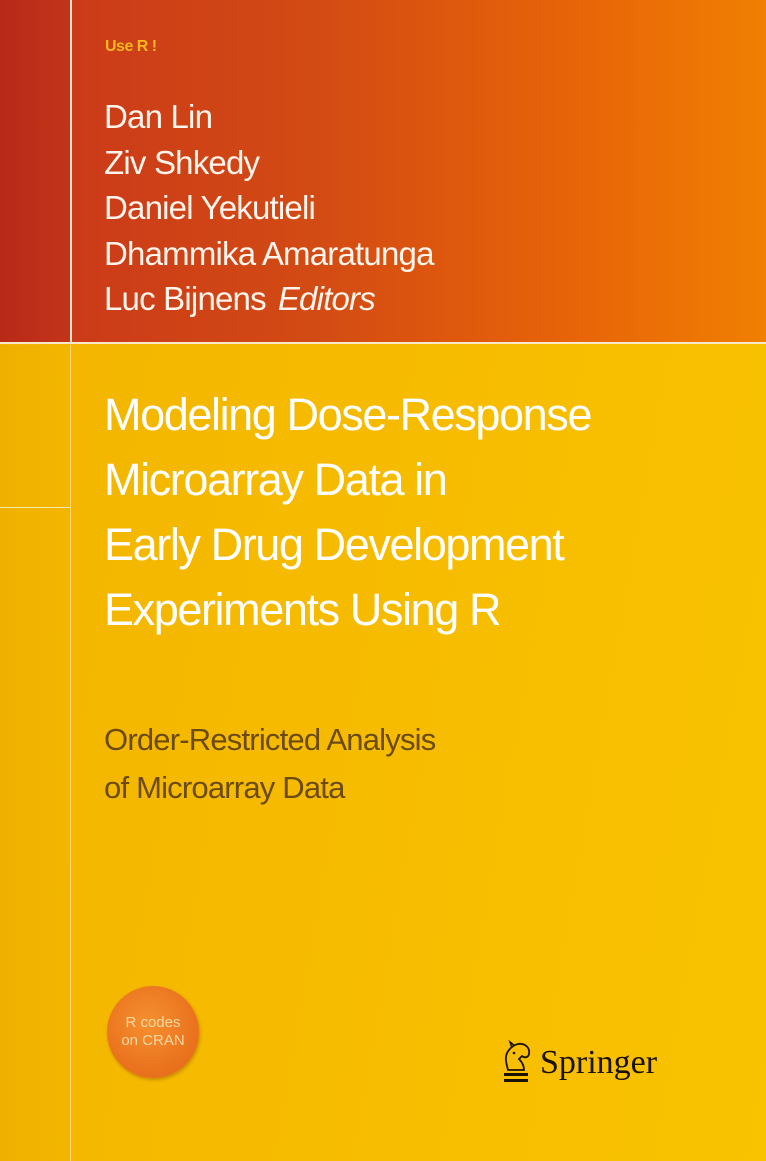 Image resolution: width=766 pixels, height=1161 pixels. What do you see at coordinates (334, 544) in the screenshot?
I see `title-line: Early Drug Development` at bounding box center [334, 544].